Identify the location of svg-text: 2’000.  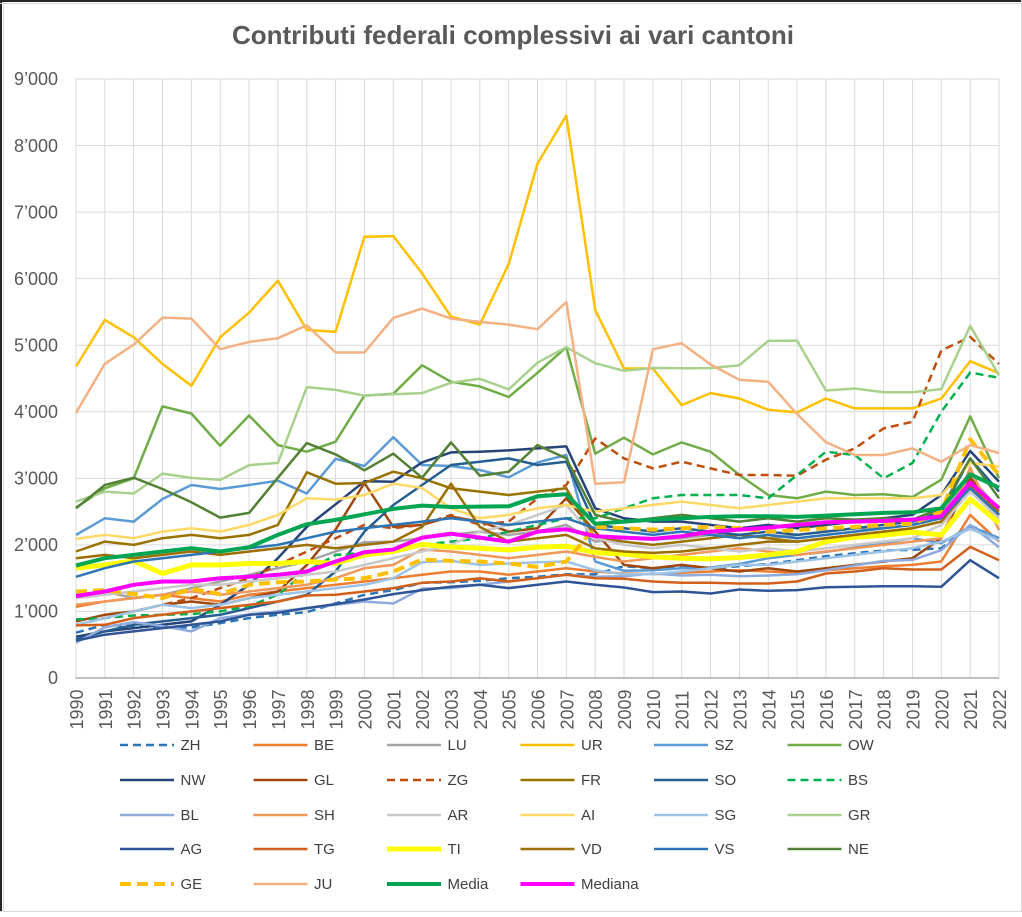
(36, 545).